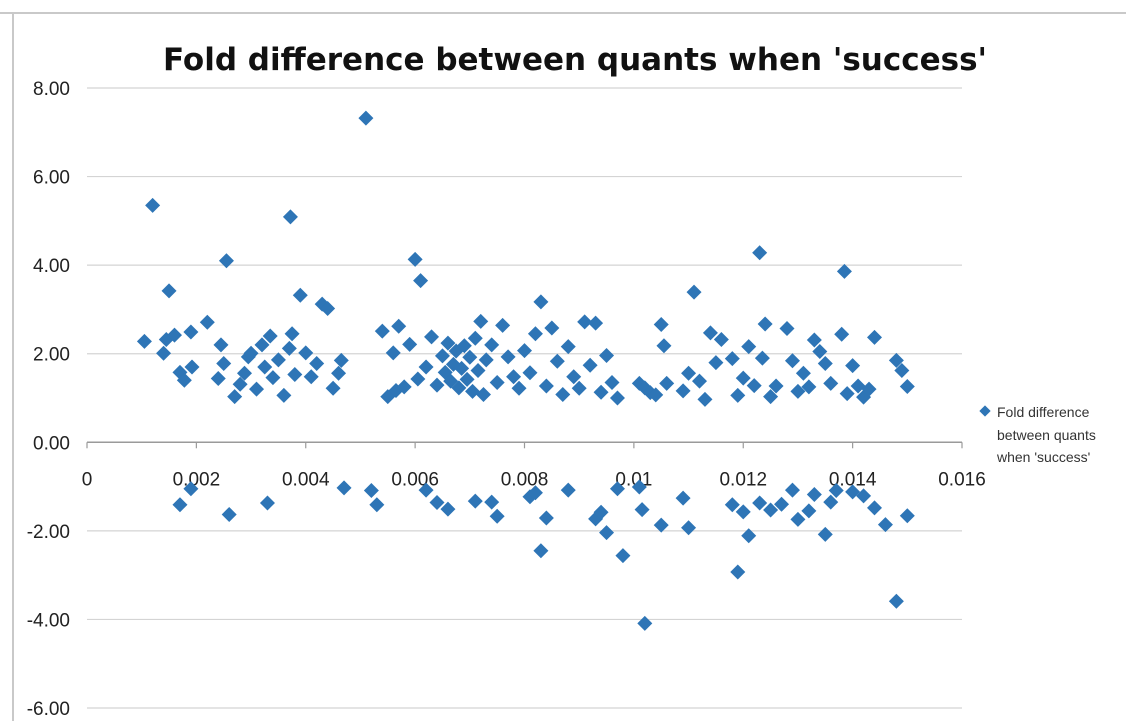 Image resolution: width=1126 pixels, height=721 pixels. What do you see at coordinates (48, 620) in the screenshot?
I see `y-tick-label: -4.00` at bounding box center [48, 620].